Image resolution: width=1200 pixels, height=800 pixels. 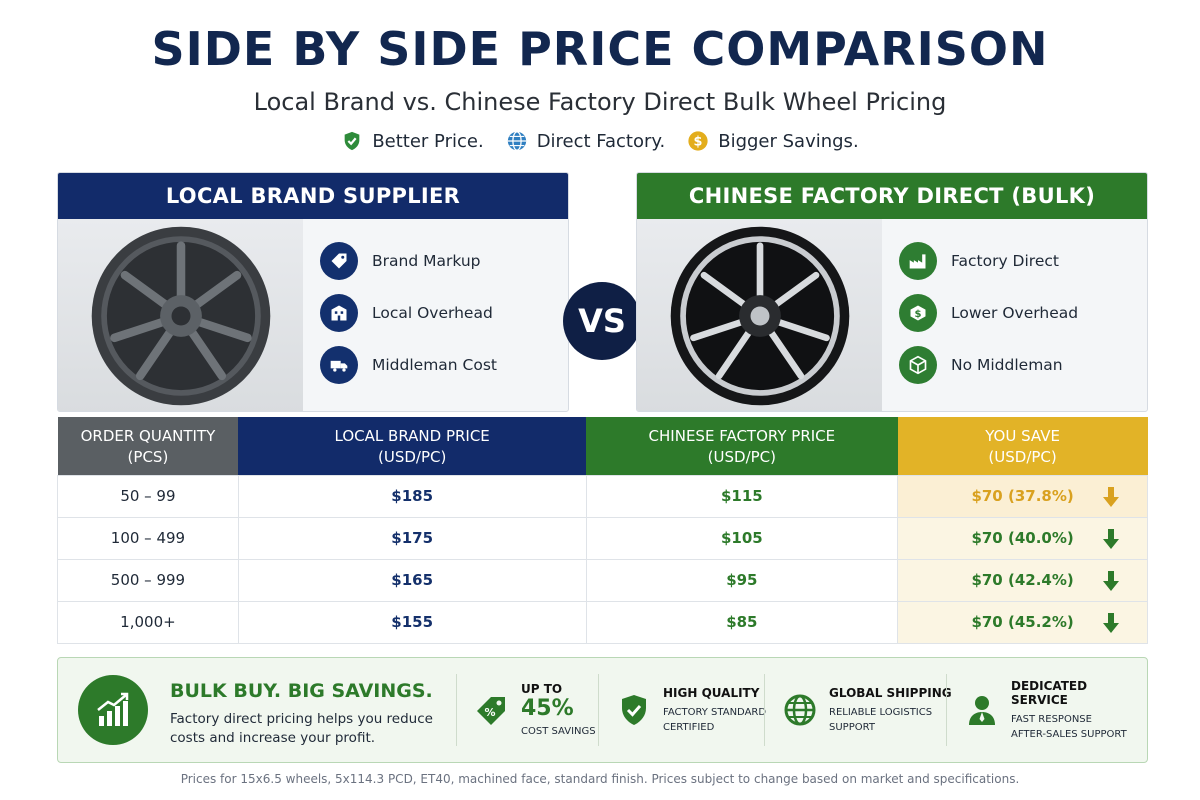 I want to click on price-tag-icon: %, so click(x=491, y=711).